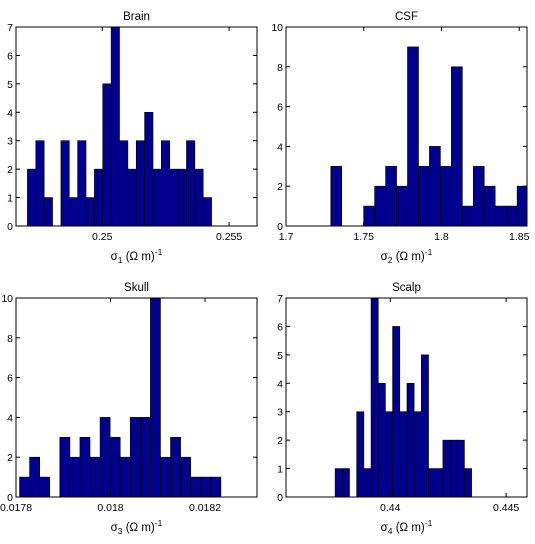 This screenshot has width=535, height=544. I want to click on x-tick-label: 1.8, so click(441, 237).